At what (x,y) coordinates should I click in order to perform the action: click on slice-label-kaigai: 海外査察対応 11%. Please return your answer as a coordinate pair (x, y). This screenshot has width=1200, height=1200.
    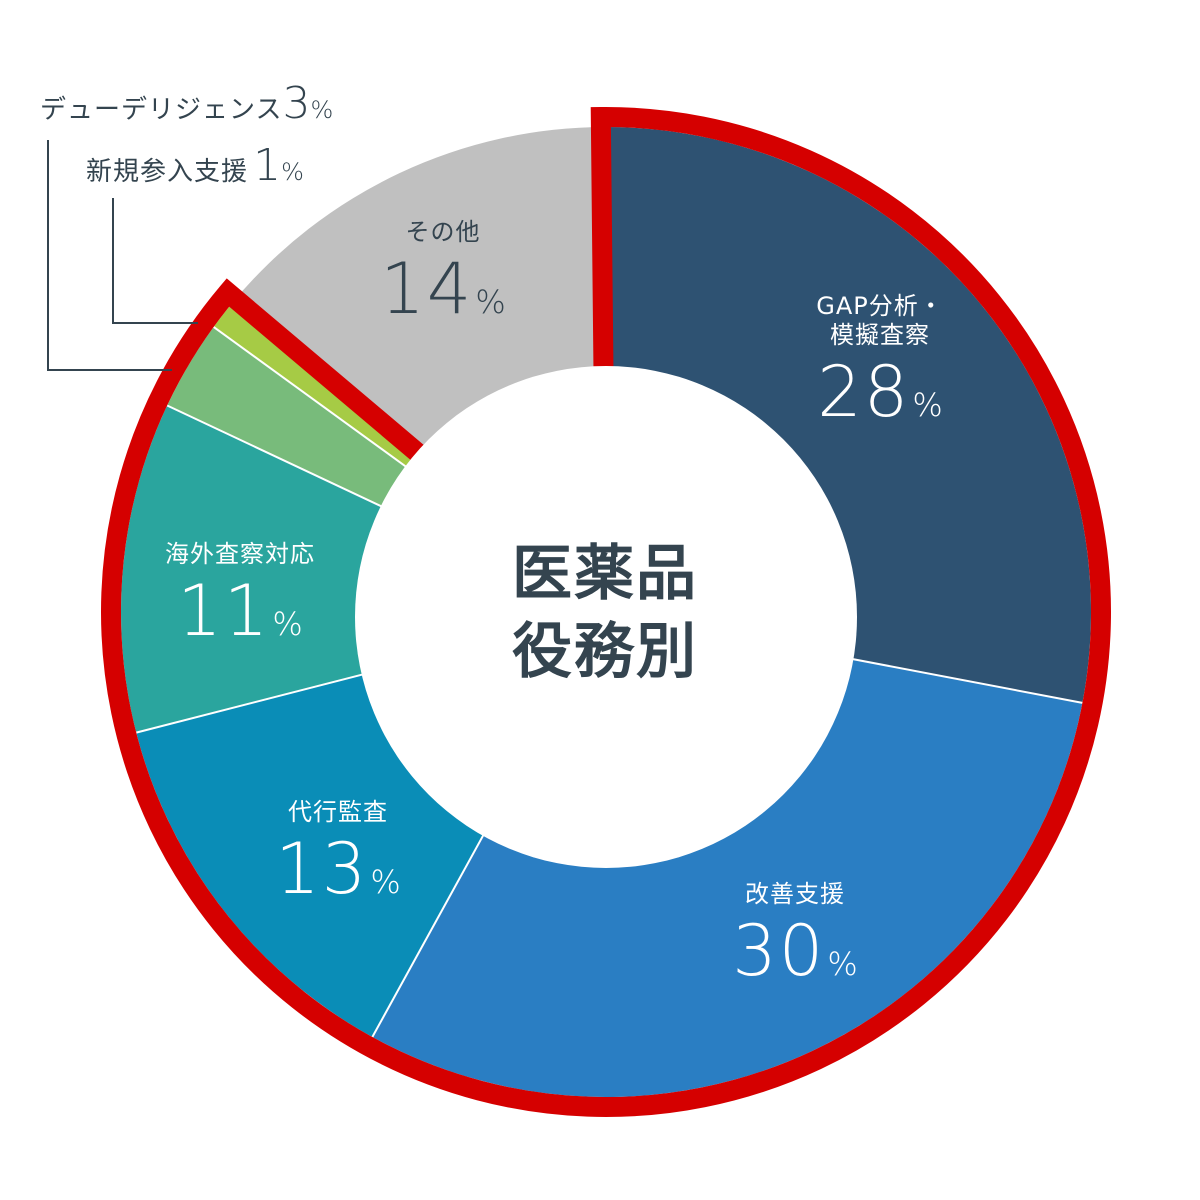
    Looking at the image, I should click on (240, 596).